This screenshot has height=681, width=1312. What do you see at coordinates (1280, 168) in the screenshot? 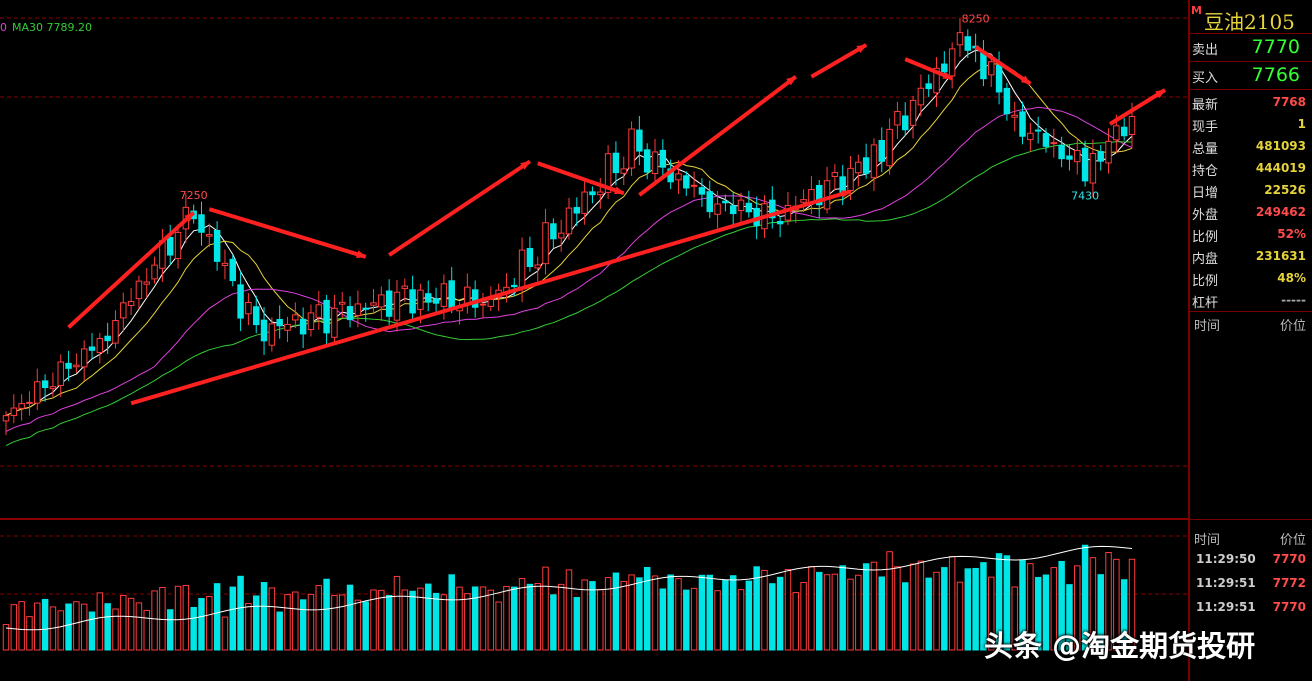
I see `stat-value: 444019` at bounding box center [1280, 168].